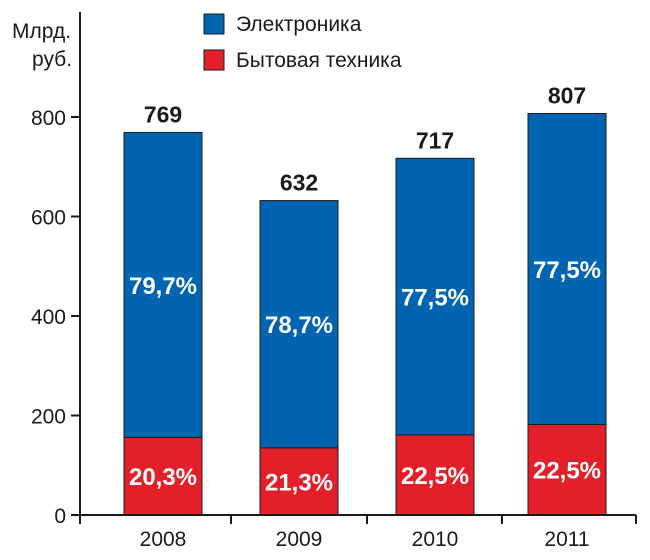 This screenshot has height=560, width=650. Describe the element at coordinates (48, 118) in the screenshot. I see `y-tick-label: 800` at that location.